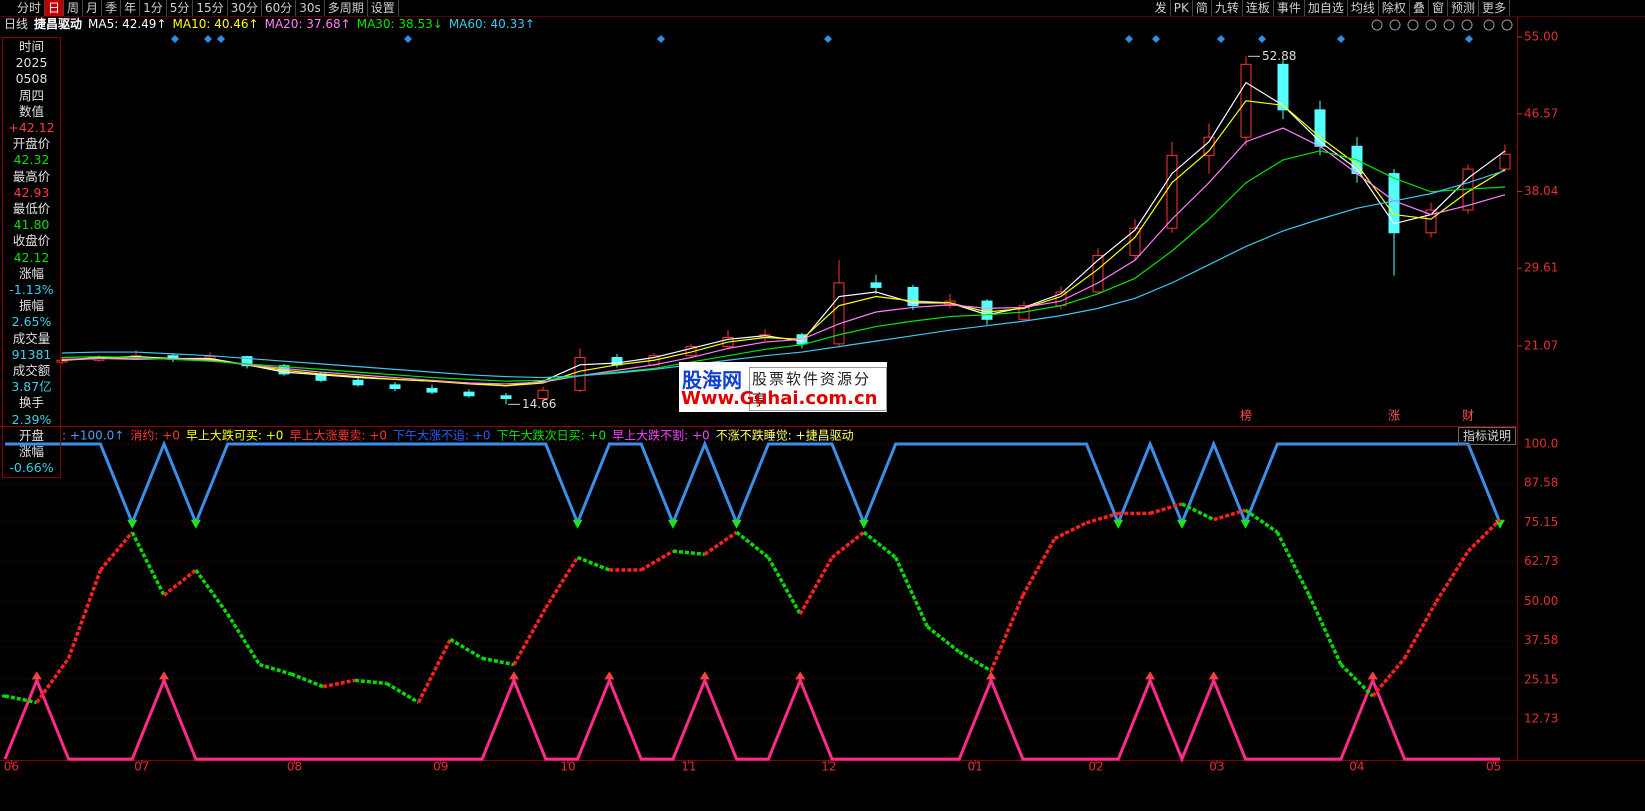  I want to click on period-button: 月, so click(93, 8).